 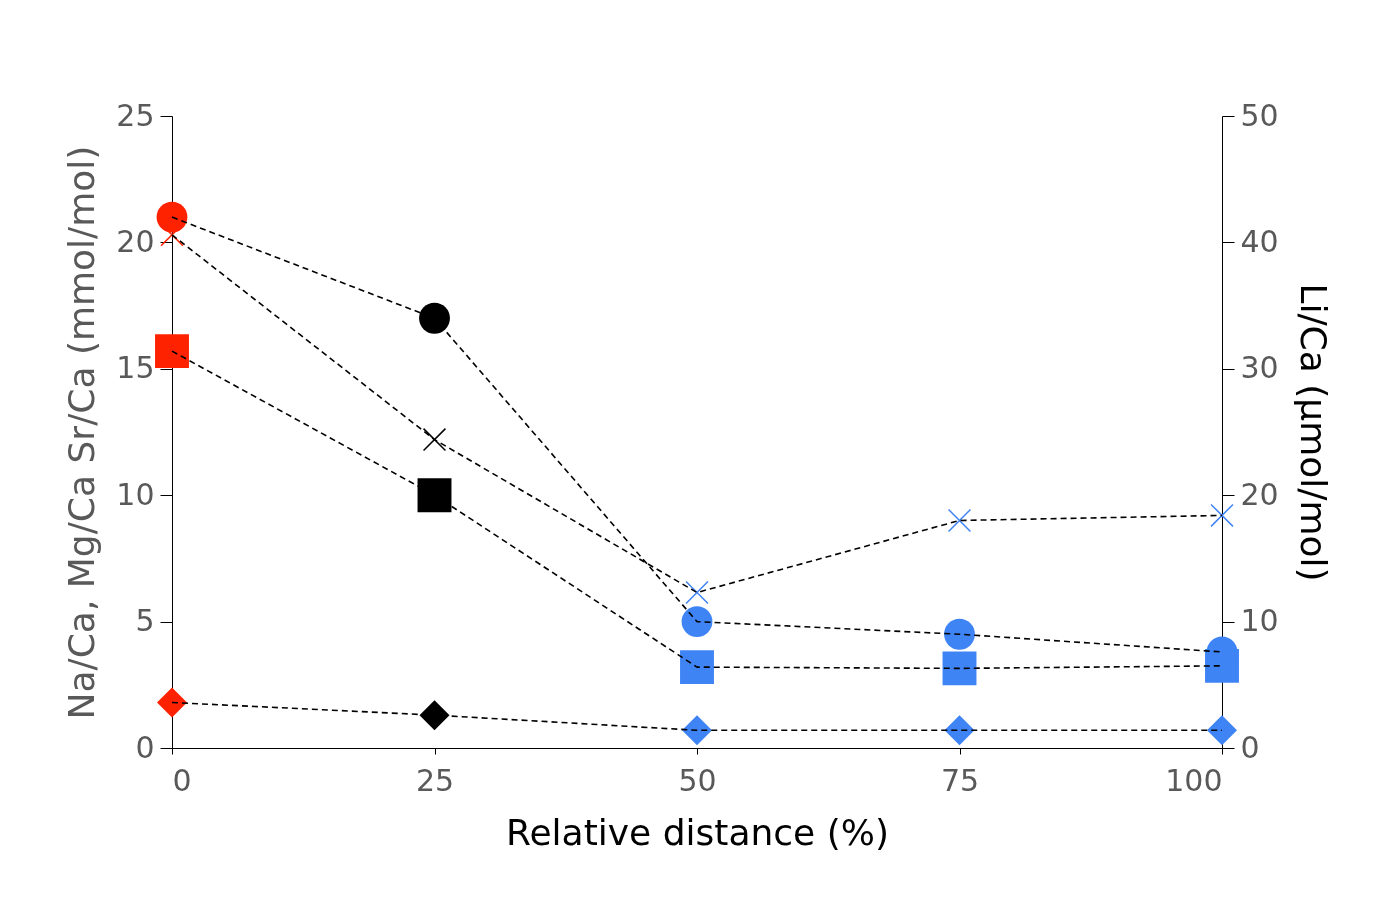 What do you see at coordinates (135, 494) in the screenshot?
I see `y-tick-label: 10` at bounding box center [135, 494].